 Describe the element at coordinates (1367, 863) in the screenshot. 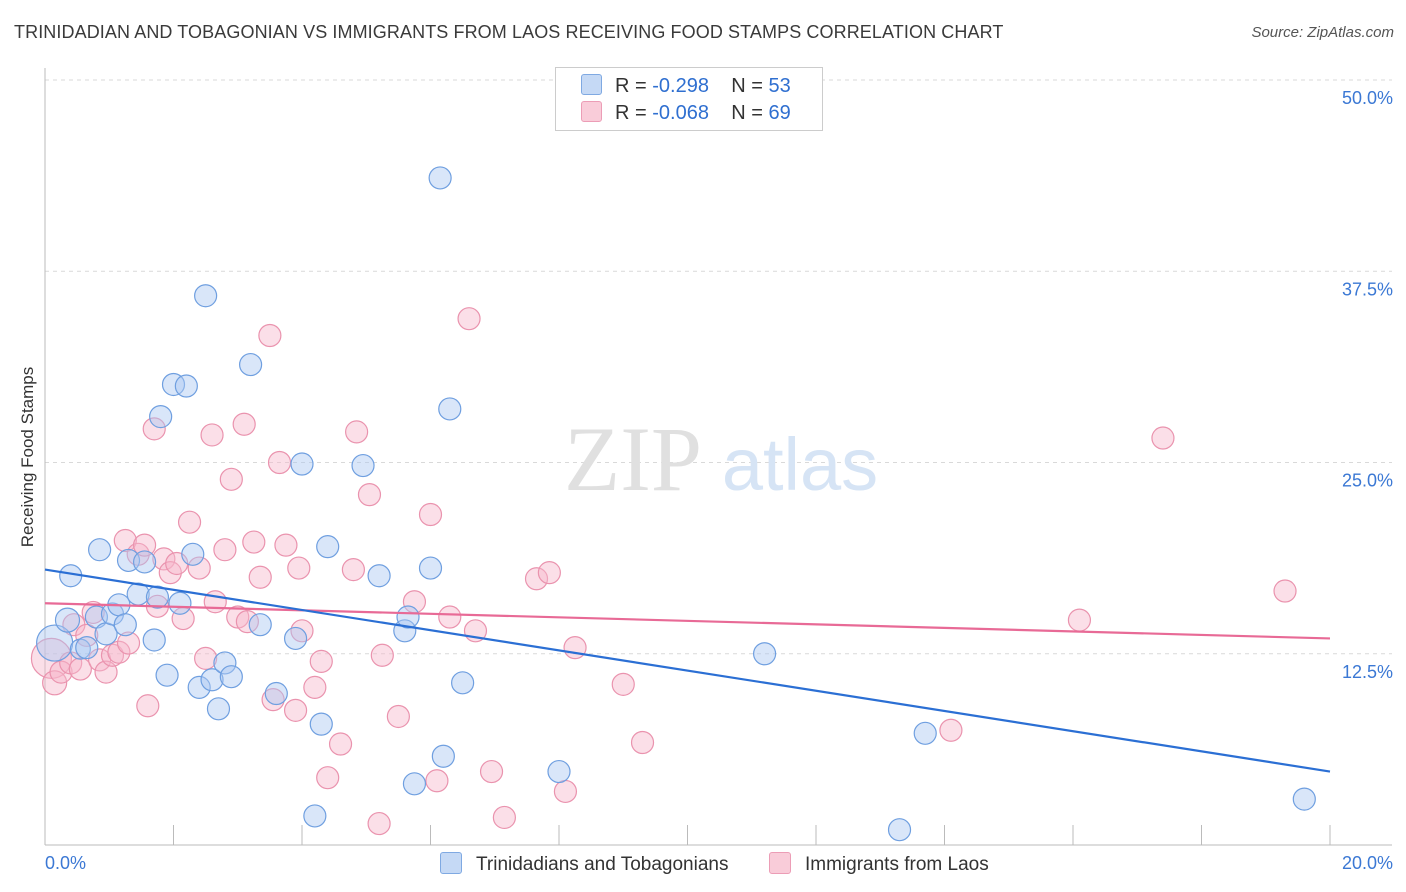

I see `x-tick-label-max: 20.0%` at that location.